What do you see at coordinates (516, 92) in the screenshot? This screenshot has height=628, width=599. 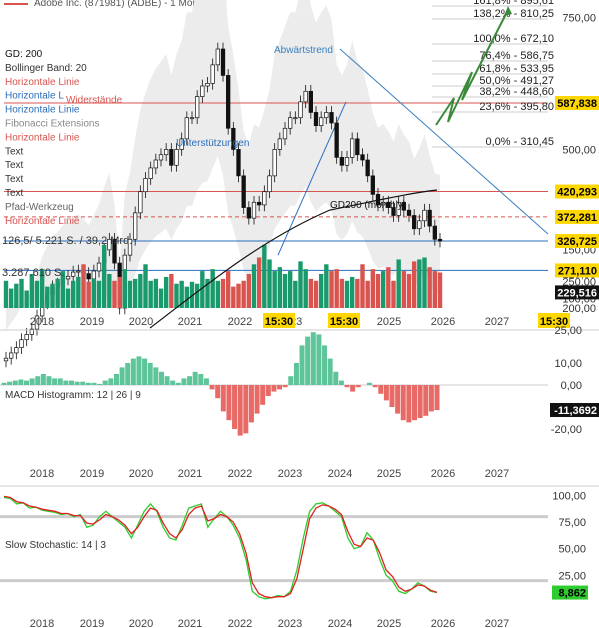 I see `fib-label: 38,2% - 448,60` at bounding box center [516, 92].